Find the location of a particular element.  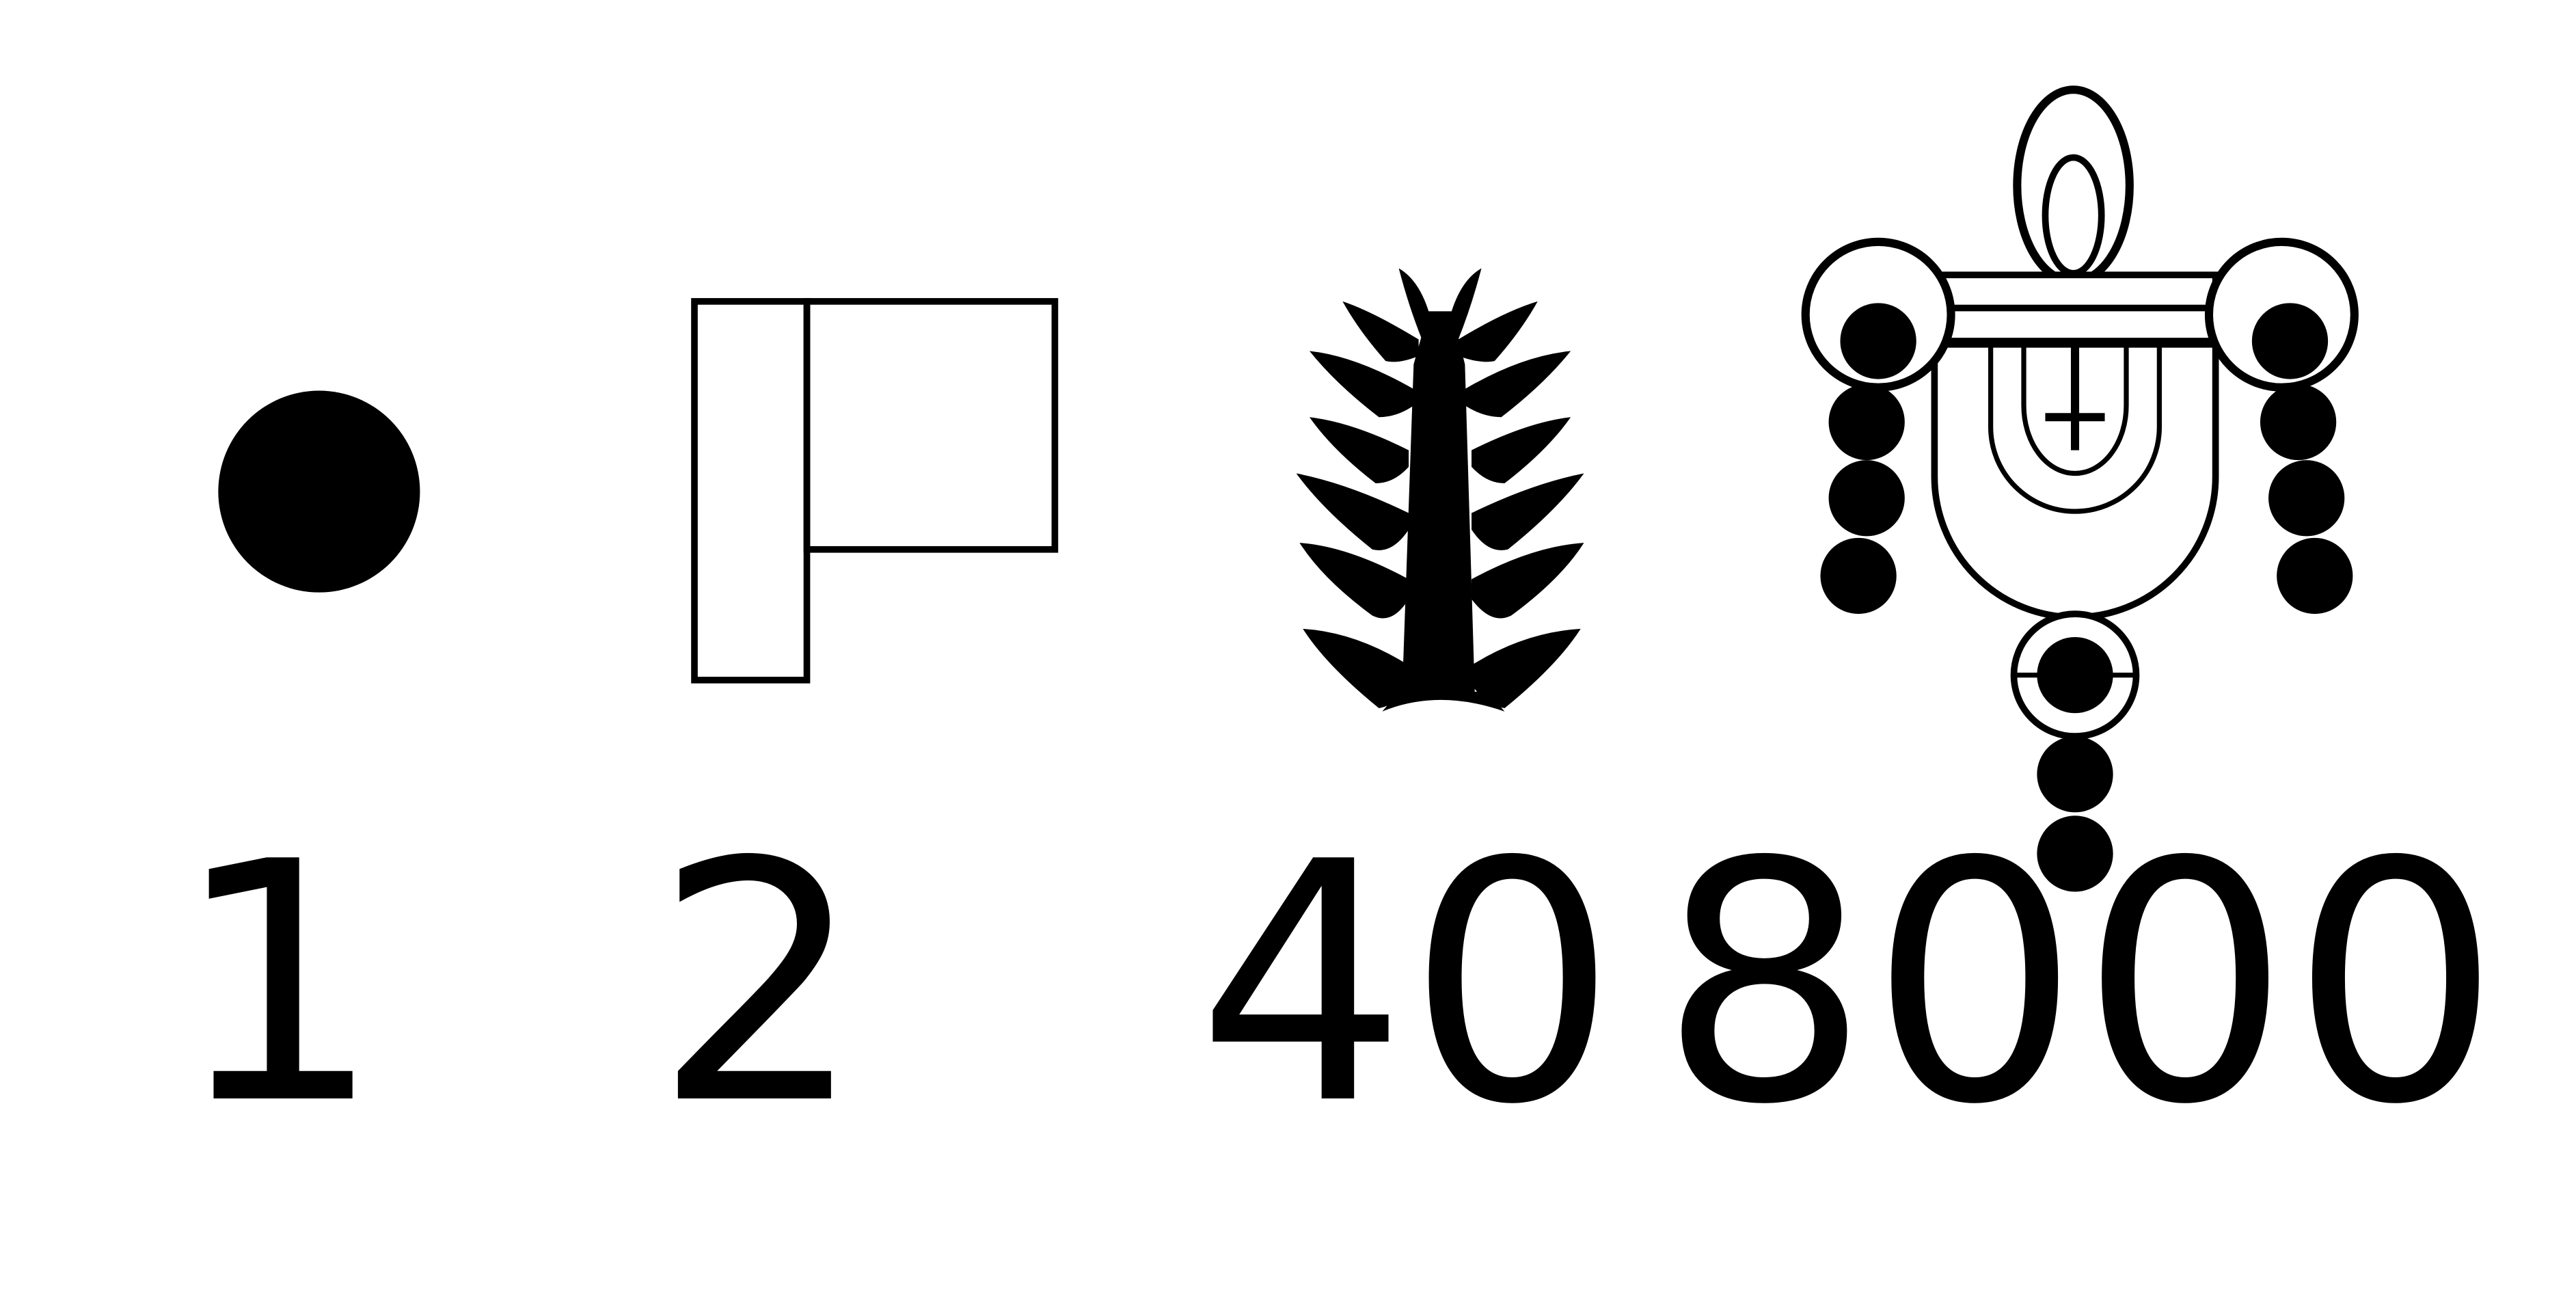

numeral-label-8000: 8000 is located at coordinates (2080, 984).